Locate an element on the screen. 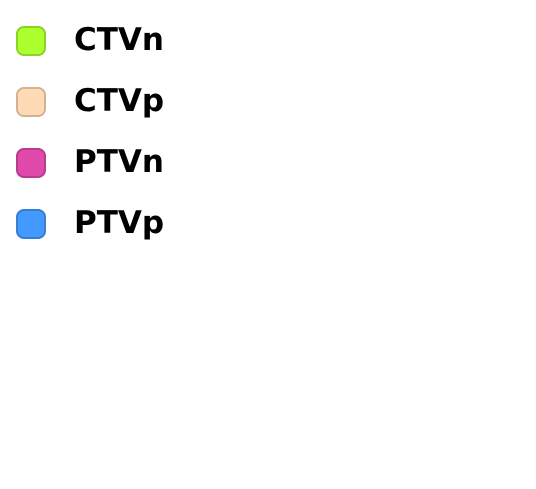 The height and width of the screenshot is (489, 536). legend-item-ptvp: PTVp is located at coordinates (90, 223).